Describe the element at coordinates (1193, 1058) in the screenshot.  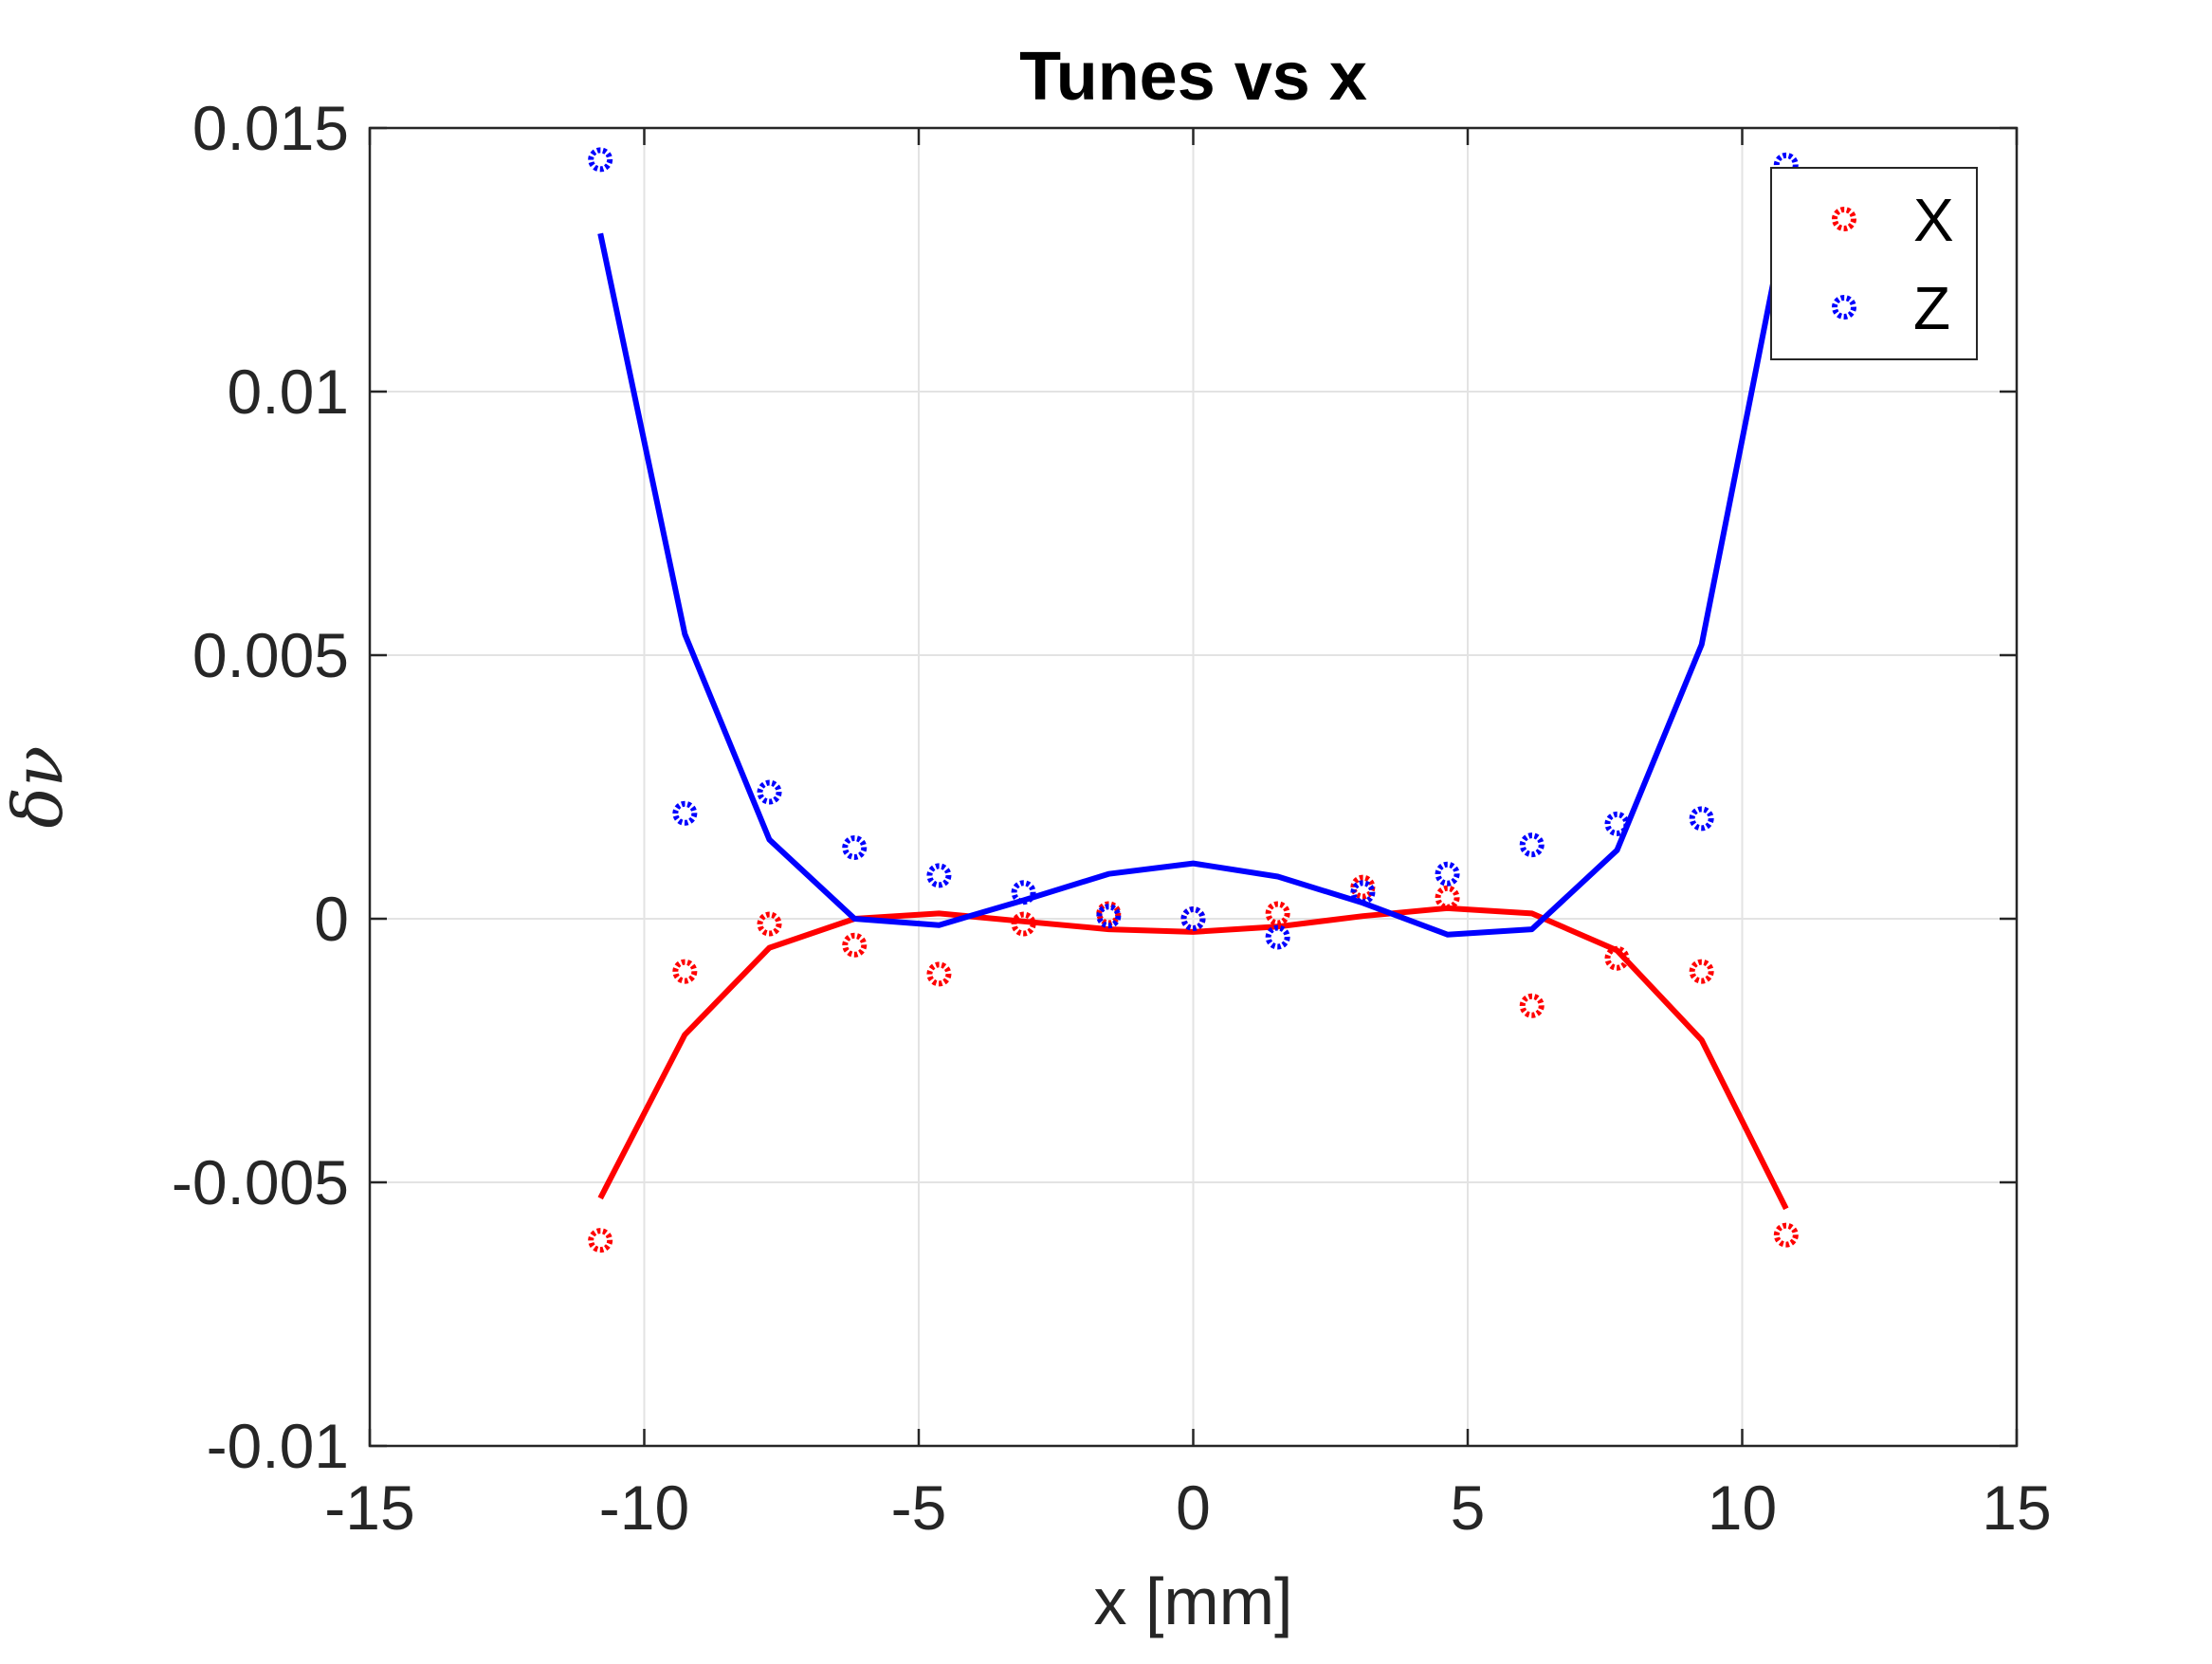
I see `series-x-line` at that location.